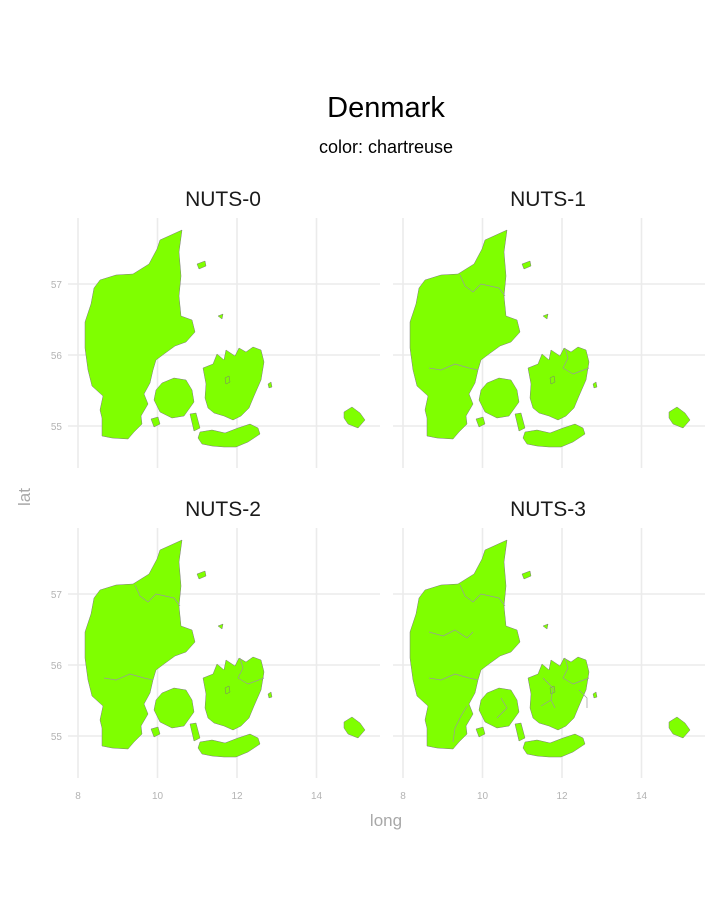  I want to click on y-axis-title: lat, so click(24, 497).